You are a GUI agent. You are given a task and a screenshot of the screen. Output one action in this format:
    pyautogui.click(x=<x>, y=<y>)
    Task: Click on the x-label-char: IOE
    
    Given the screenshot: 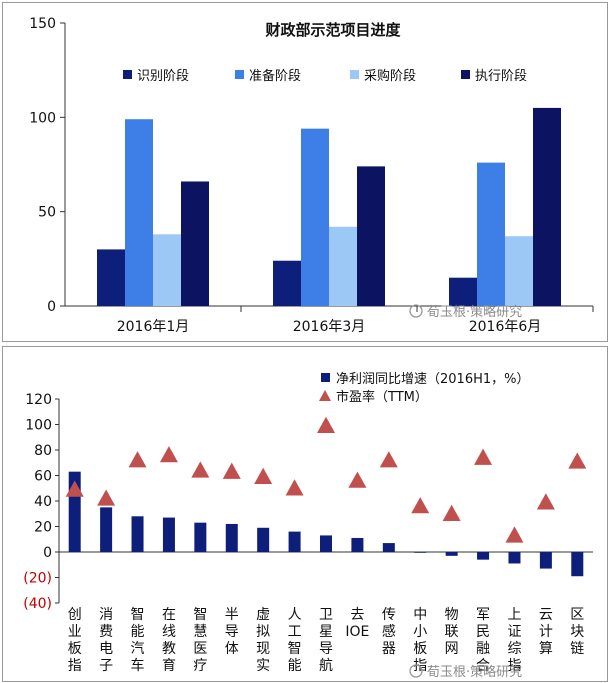 What is the action you would take?
    pyautogui.click(x=357, y=632)
    